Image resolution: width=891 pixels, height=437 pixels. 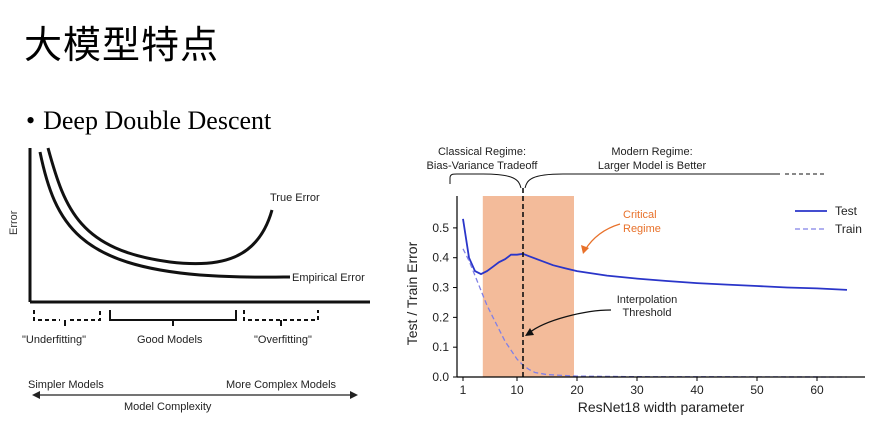 What do you see at coordinates (647, 300) in the screenshot?
I see `interpolation-threshold-label: Interpolation` at bounding box center [647, 300].